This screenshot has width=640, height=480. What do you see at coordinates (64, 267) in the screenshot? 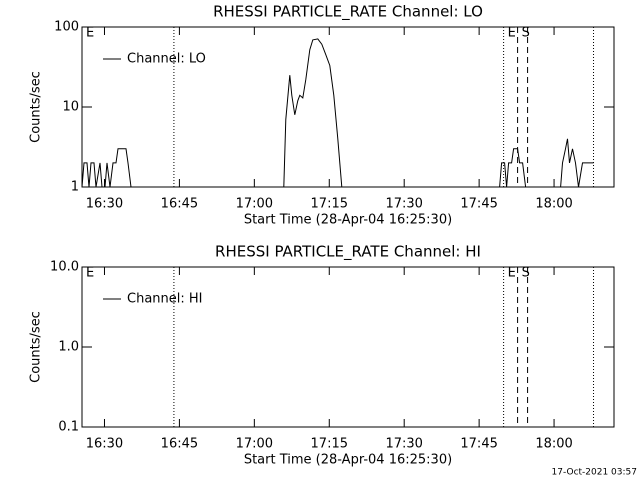
I see `y-tick-label: 10.0` at bounding box center [64, 267].